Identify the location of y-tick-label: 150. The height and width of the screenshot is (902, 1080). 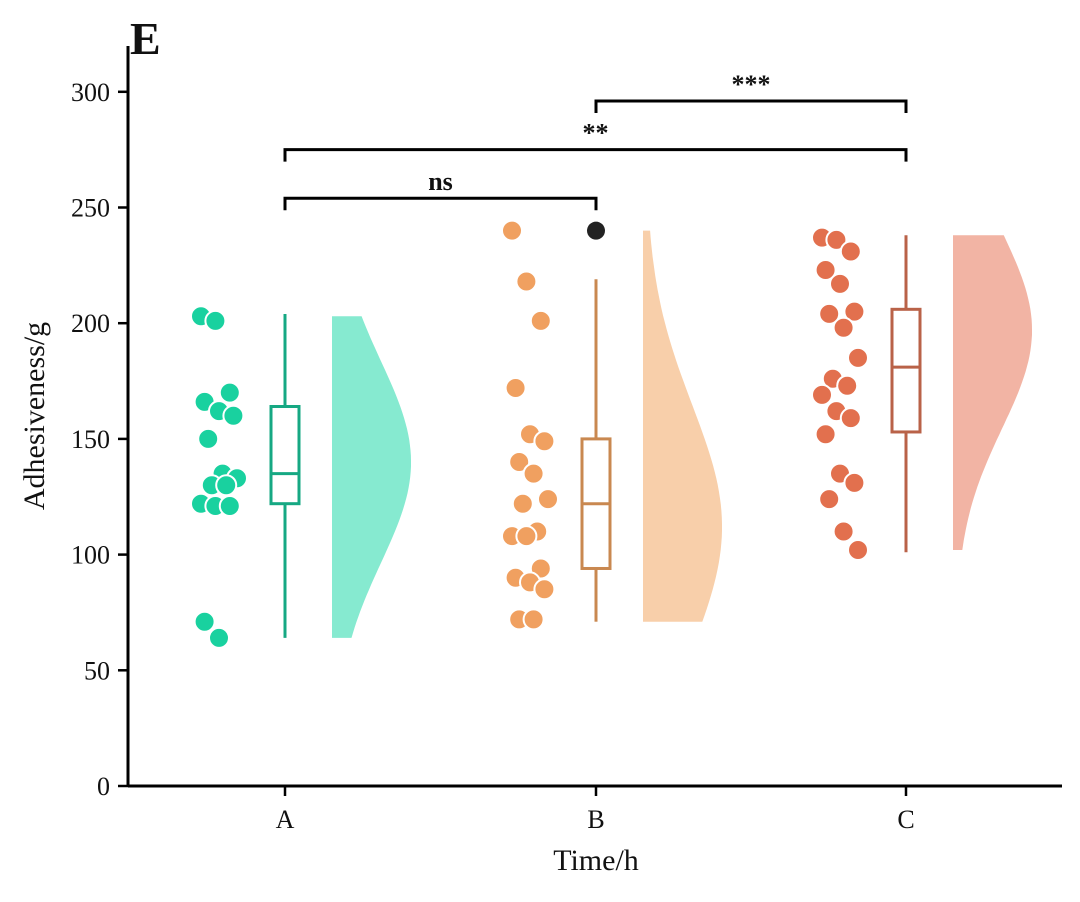
(90, 439).